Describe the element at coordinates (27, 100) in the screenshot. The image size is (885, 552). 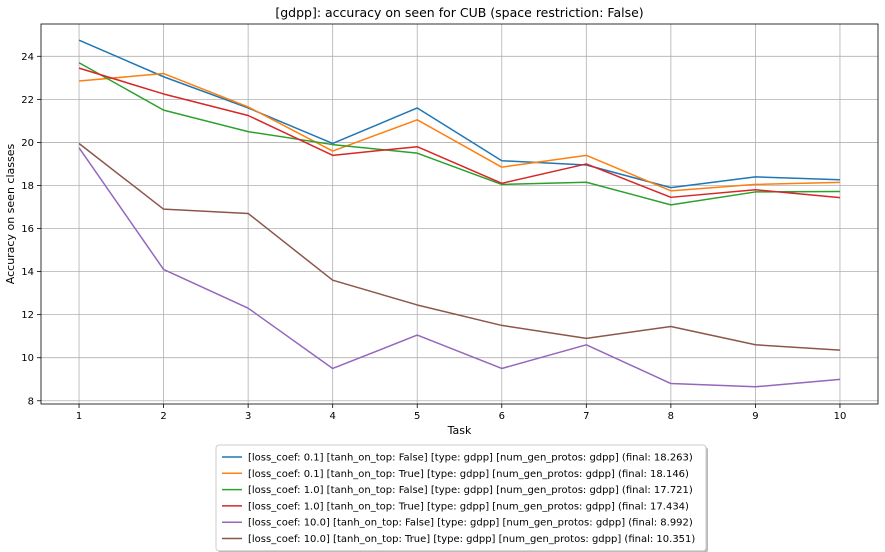
I see `y-tick-label: 22` at that location.